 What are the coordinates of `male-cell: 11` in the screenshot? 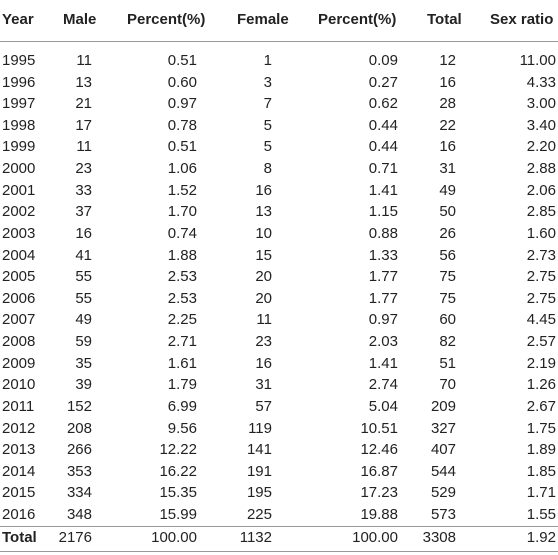 It's located at (84, 60).